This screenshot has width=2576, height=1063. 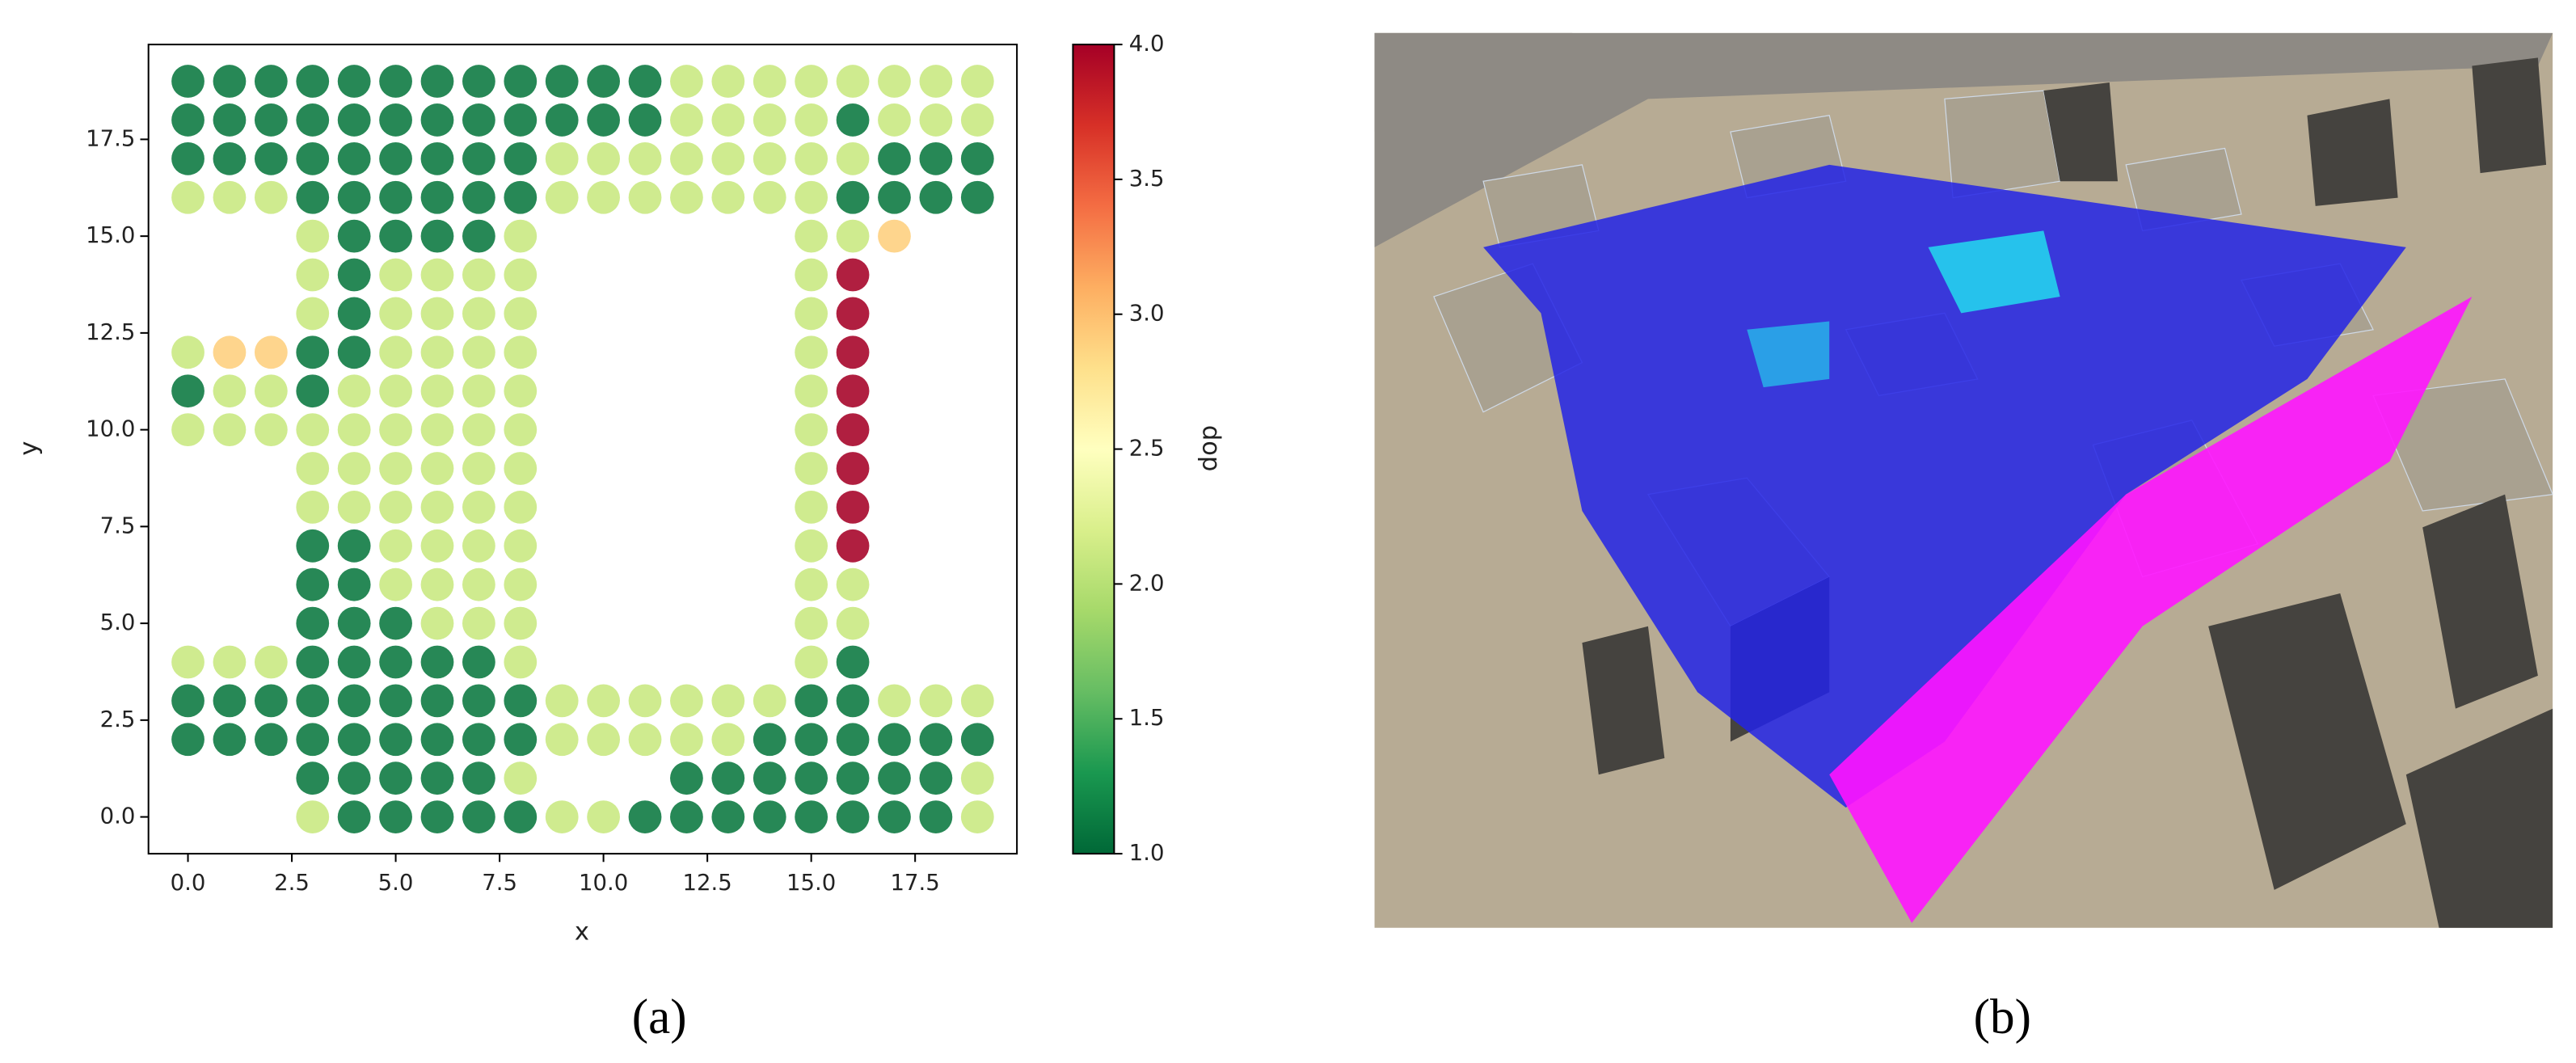 What do you see at coordinates (811, 883) in the screenshot?
I see `x-tick-label: 15.0` at bounding box center [811, 883].